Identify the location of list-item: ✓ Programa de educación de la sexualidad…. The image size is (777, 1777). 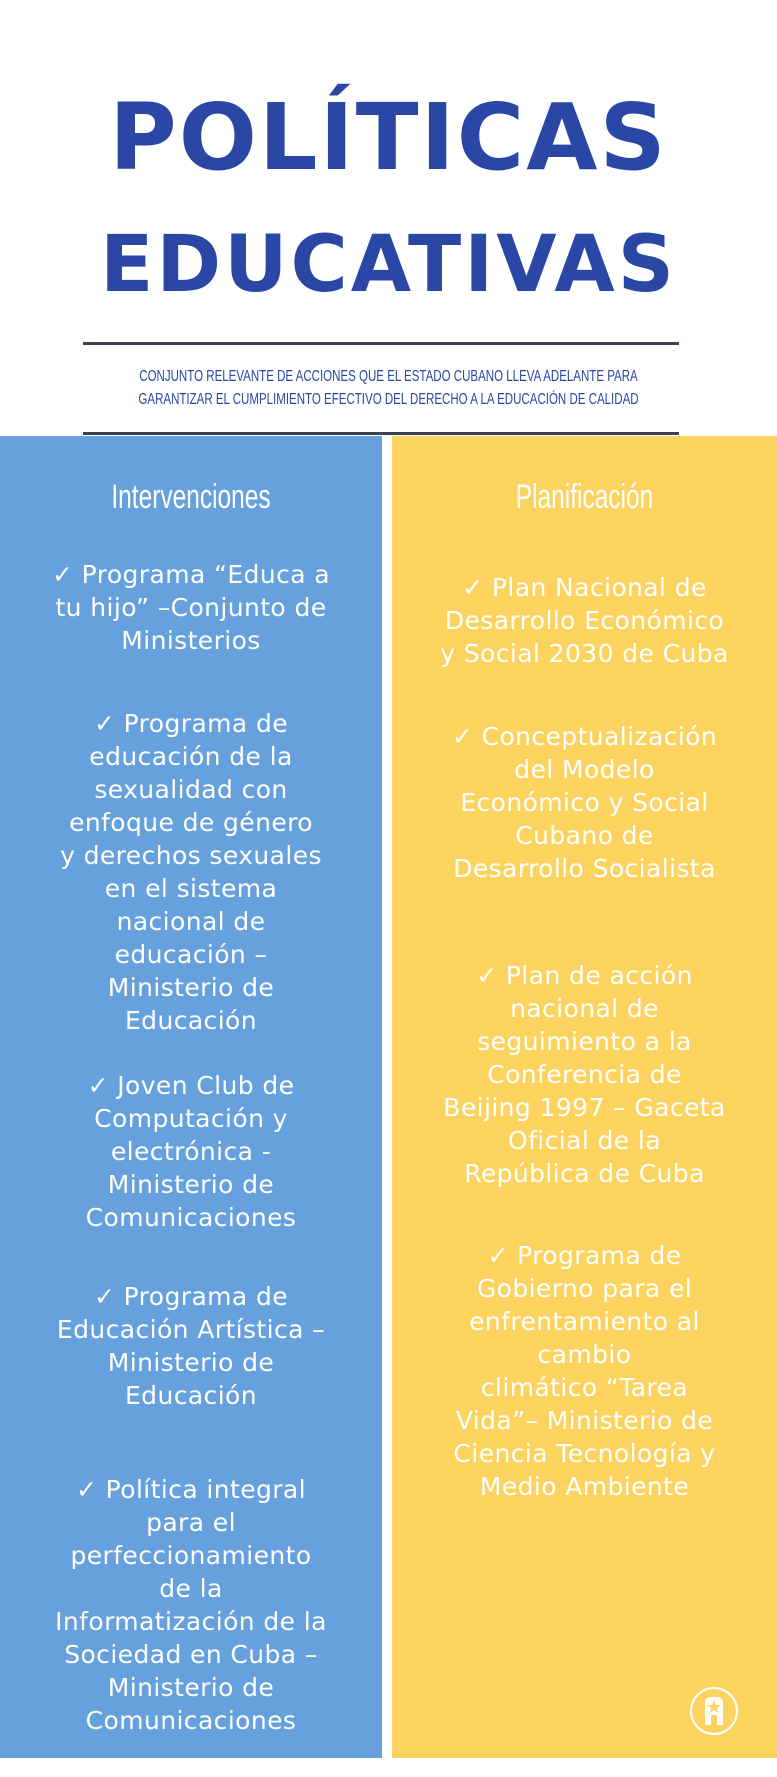
(191, 872).